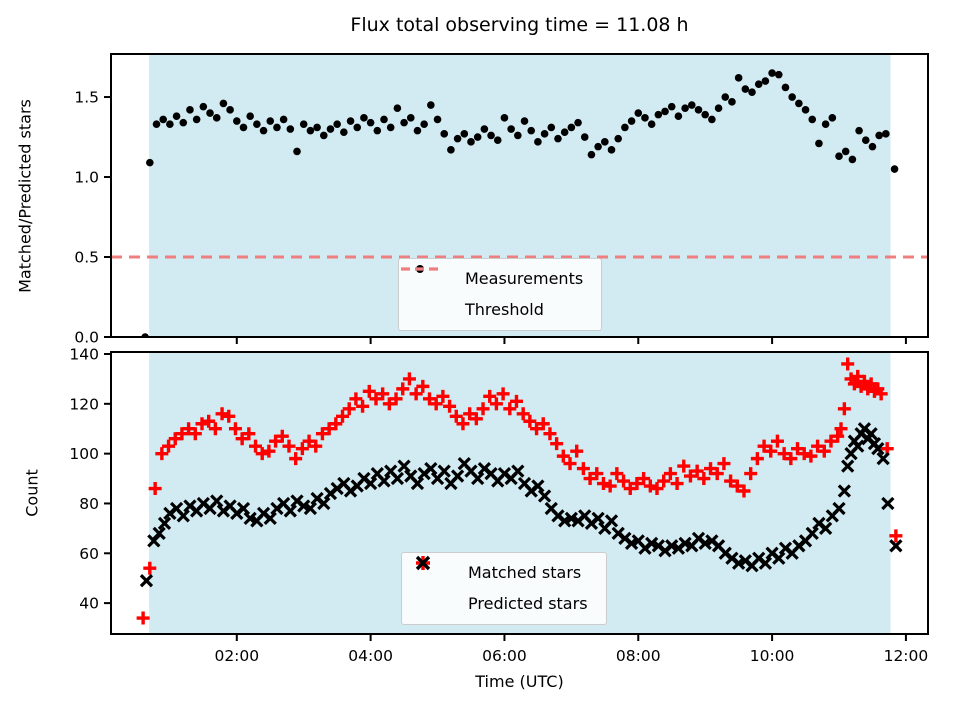 This screenshot has height=720, width=960. I want to click on y-tick-label: 120, so click(84, 404).